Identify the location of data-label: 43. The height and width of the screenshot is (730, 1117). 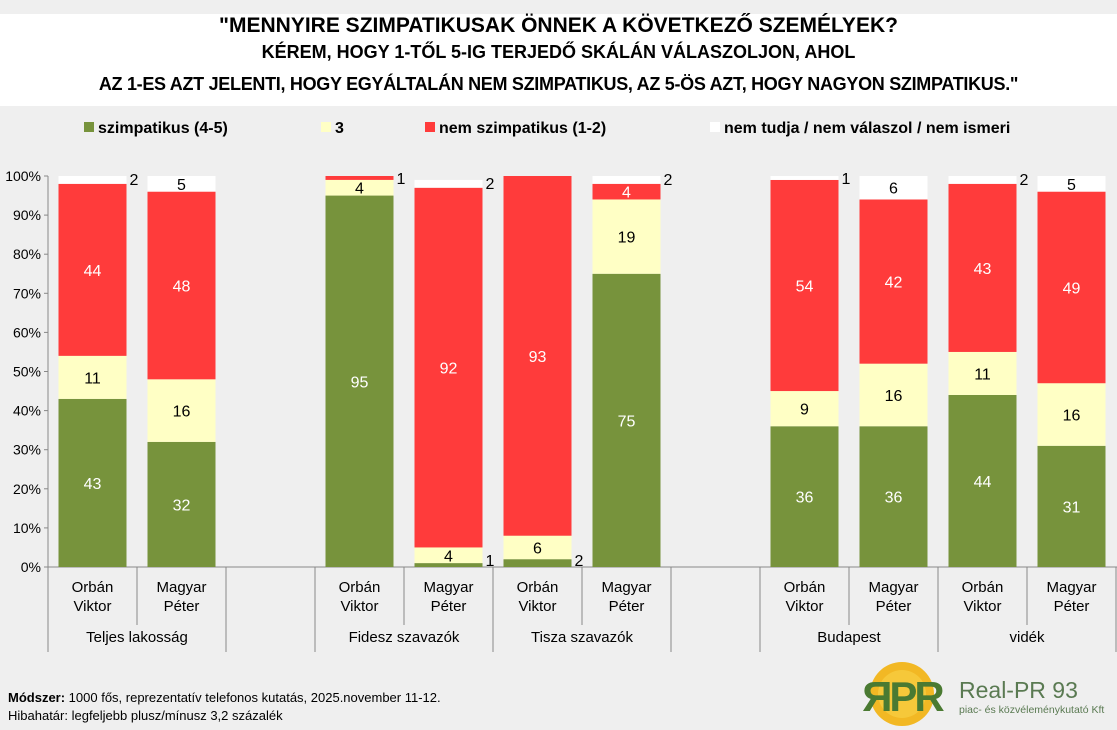
(93, 484).